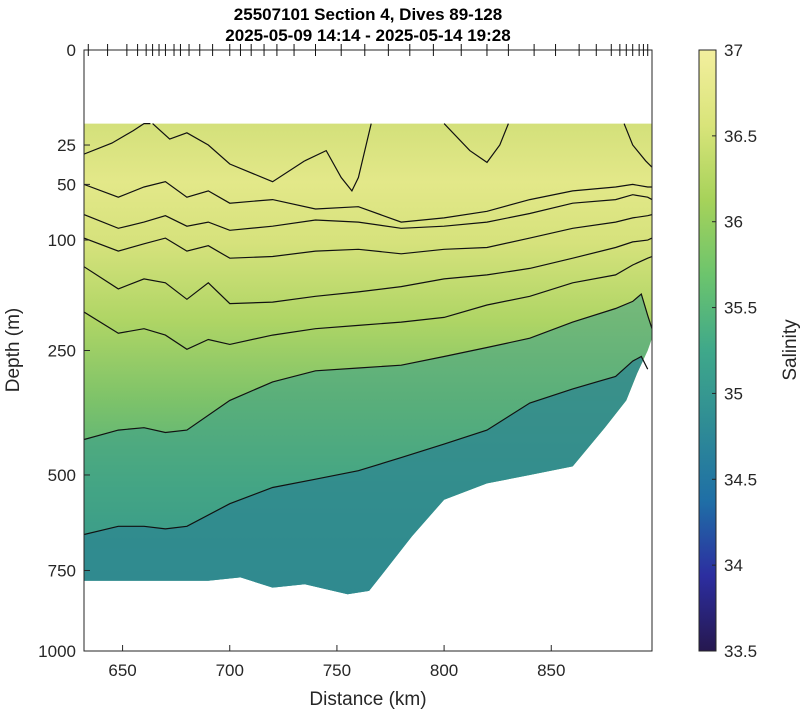 The image size is (800, 714). Describe the element at coordinates (740, 136) in the screenshot. I see `colorbar-tick-label: 36.5` at that location.